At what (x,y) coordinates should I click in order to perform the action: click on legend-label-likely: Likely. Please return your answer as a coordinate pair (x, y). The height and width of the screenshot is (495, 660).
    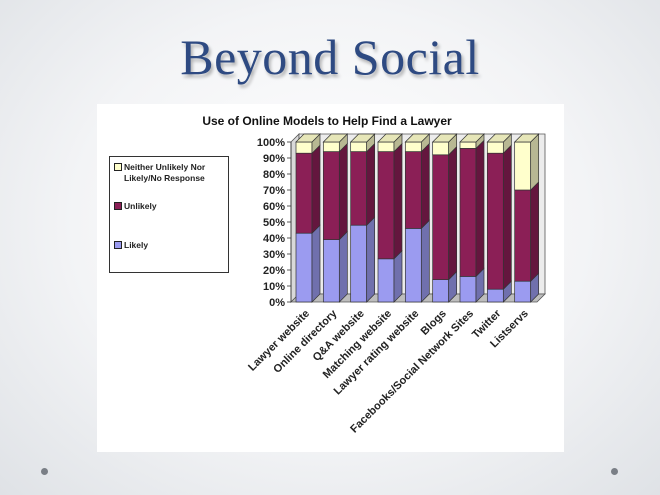
    Looking at the image, I should click on (136, 245).